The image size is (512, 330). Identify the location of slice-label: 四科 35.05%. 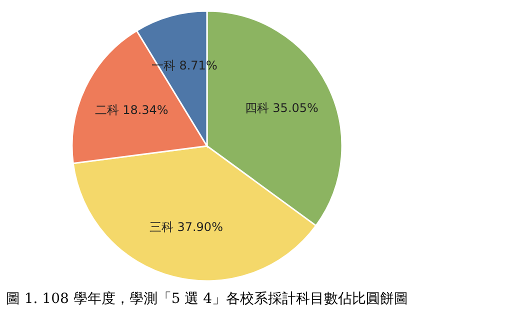
(281, 108).